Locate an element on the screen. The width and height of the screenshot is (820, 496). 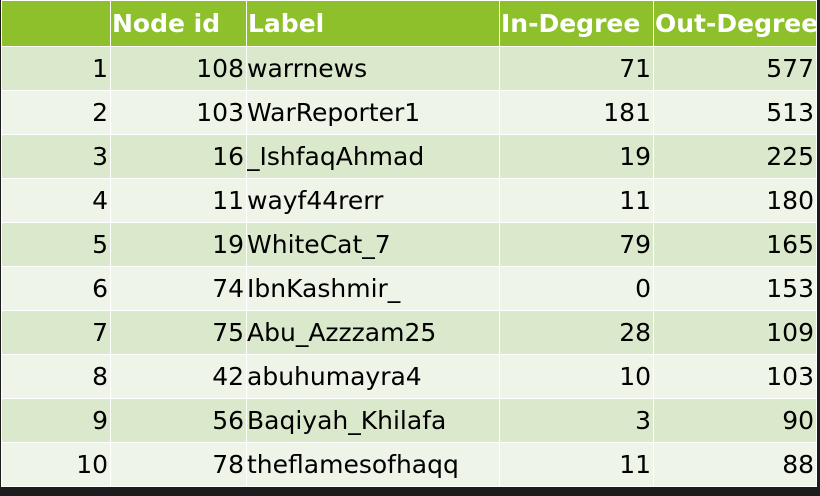
in-degree-cell: 3 is located at coordinates (576, 420).